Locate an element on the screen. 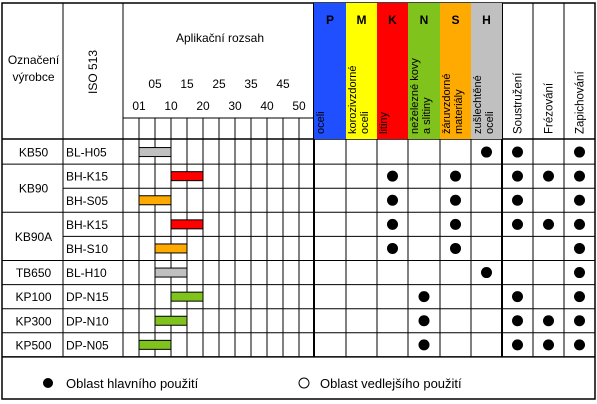 The image size is (597, 404). iso-code: BL-H10 is located at coordinates (86, 273).